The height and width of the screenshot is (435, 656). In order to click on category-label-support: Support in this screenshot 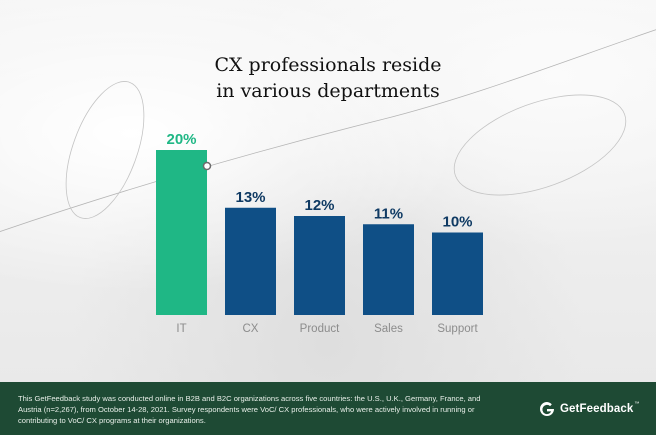, I will do `click(457, 329)`.